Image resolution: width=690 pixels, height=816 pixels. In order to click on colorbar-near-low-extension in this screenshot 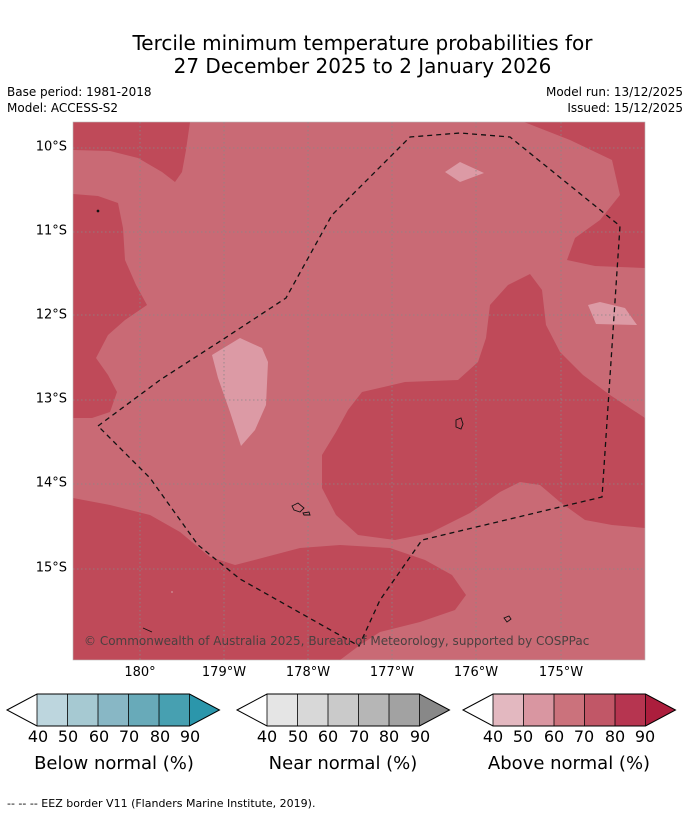, I will do `click(252, 710)`.